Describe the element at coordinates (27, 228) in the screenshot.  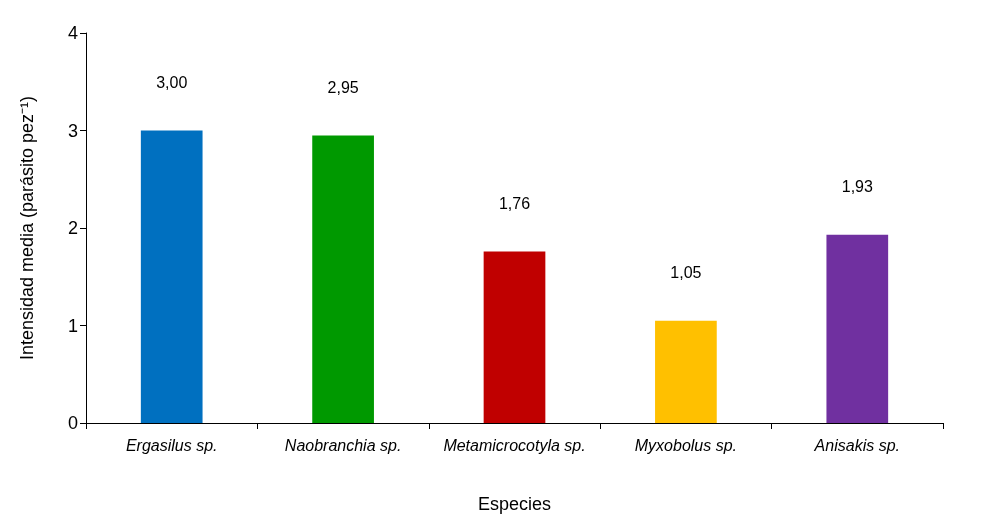
I see `y-axis-title: Intensidad media (parásito pez⁻¹)` at that location.